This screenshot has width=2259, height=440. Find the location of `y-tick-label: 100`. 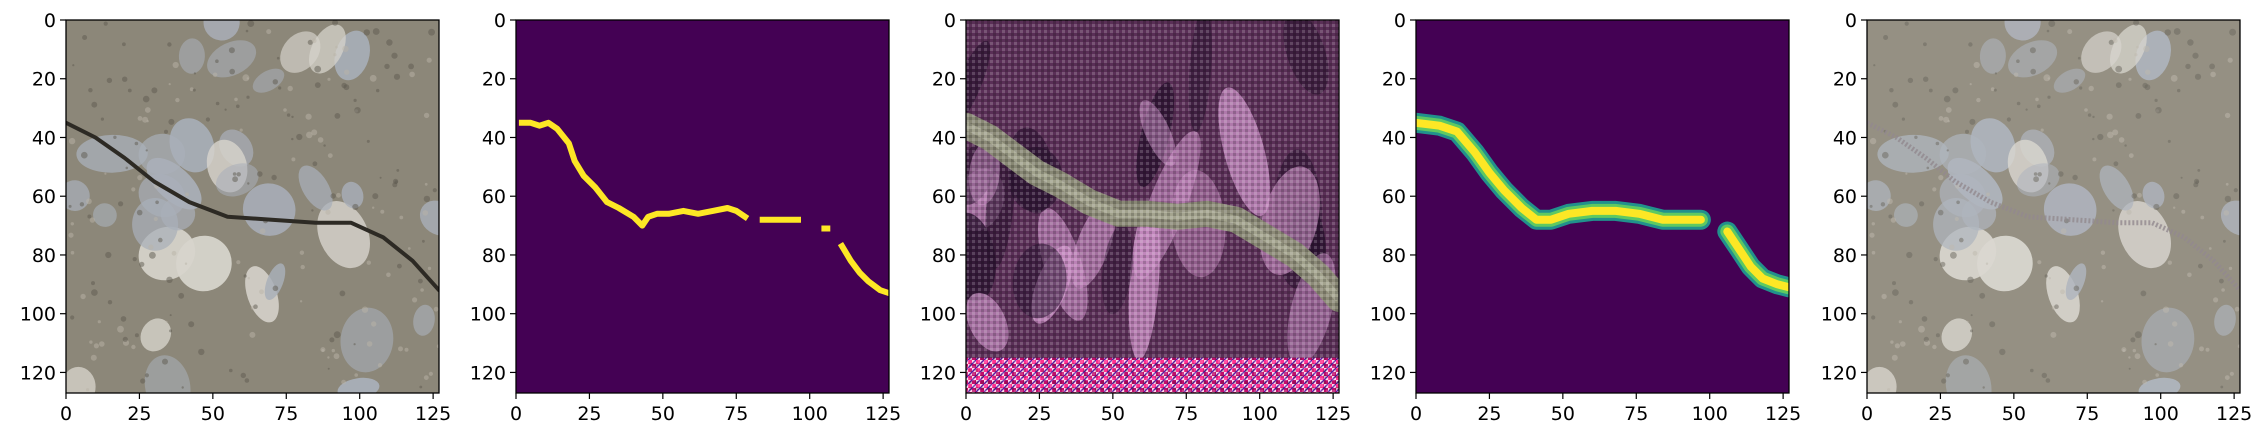

y-tick-label: 100 is located at coordinates (1839, 315).